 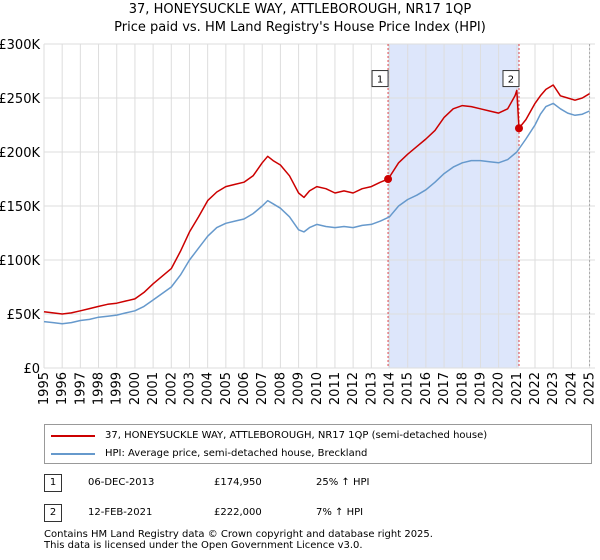 I want to click on transaction-row: 1 06-DEC-2013 £174,950 25% ↑ HPI, so click(x=318, y=484).